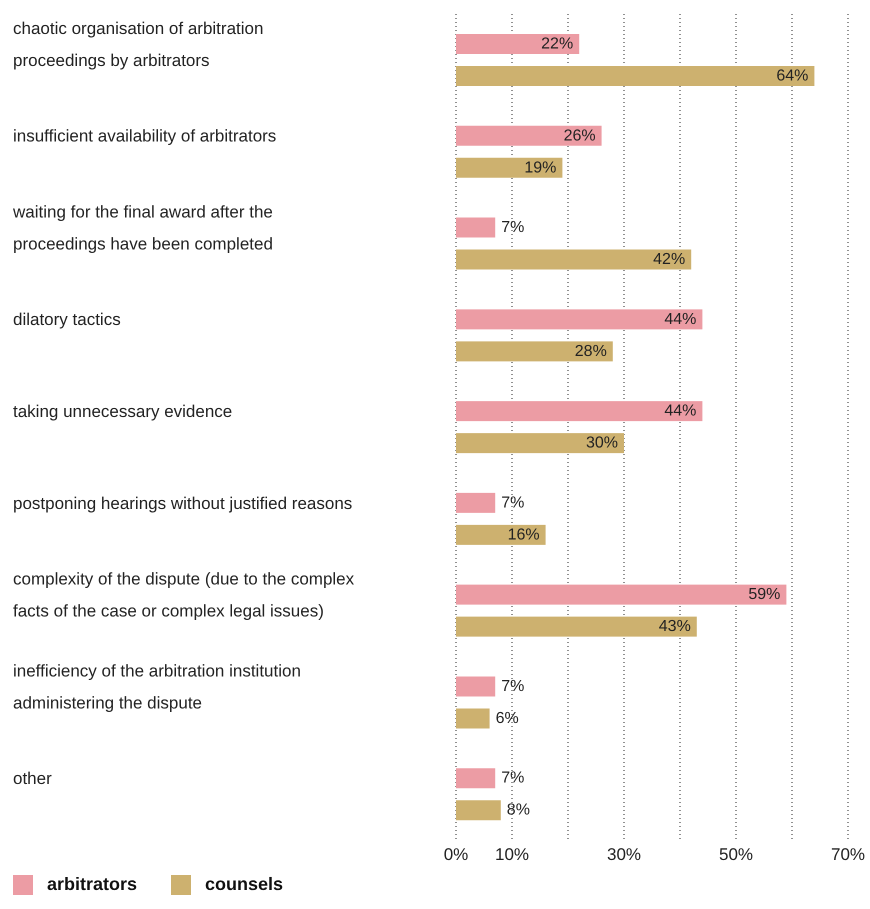 This screenshot has width=870, height=909. What do you see at coordinates (602, 443) in the screenshot?
I see `data-label: 30%` at bounding box center [602, 443].